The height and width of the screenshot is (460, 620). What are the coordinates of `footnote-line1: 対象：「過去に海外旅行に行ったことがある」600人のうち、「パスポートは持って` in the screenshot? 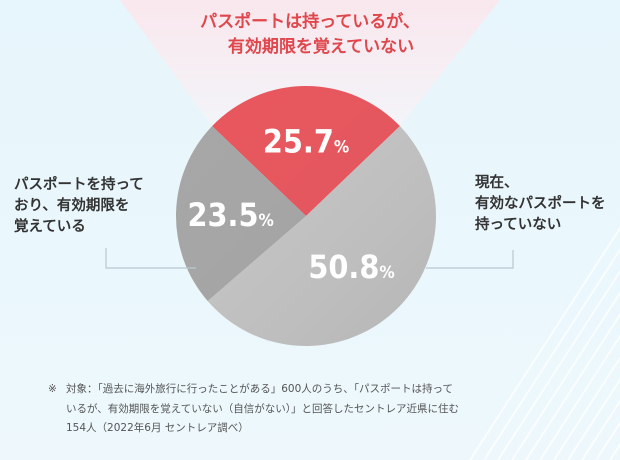 It's located at (260, 389).